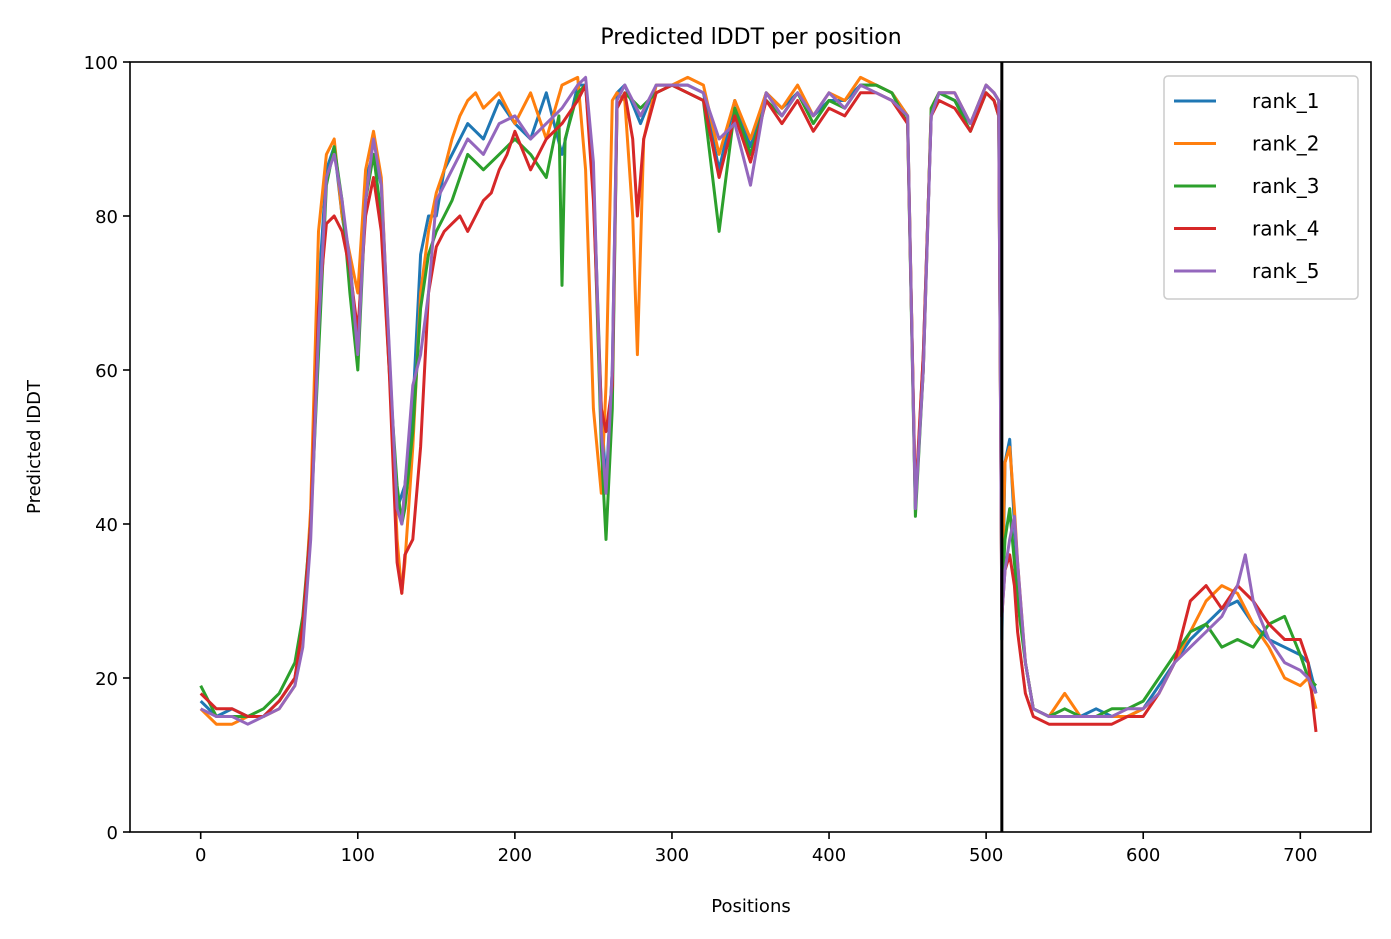 The image size is (1391, 939). Describe the element at coordinates (200, 855) in the screenshot. I see `x-tick-label: 0` at that location.